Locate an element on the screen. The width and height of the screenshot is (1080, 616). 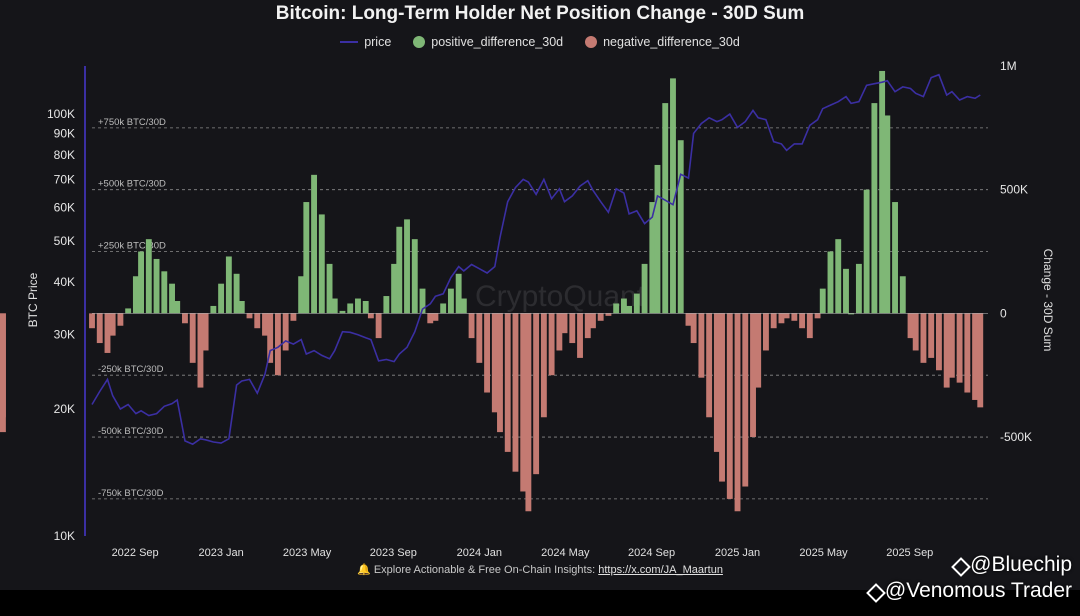
legend-item-negative: negative_difference_30d is located at coordinates (662, 42).